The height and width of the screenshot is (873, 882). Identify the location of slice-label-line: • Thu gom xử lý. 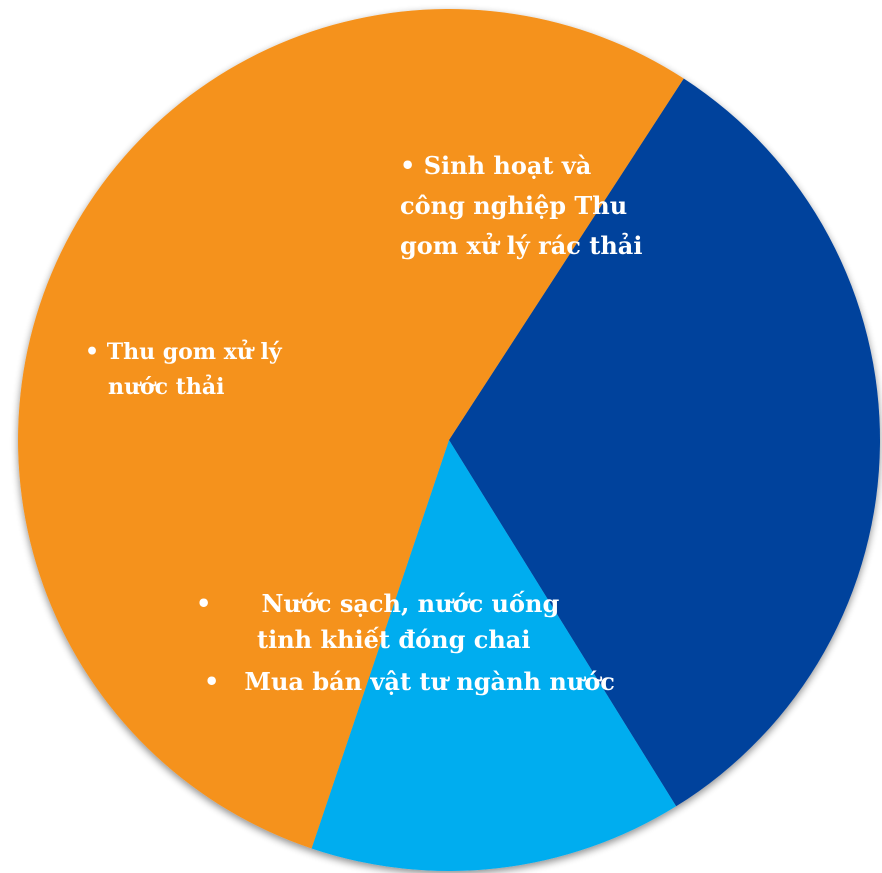
(184, 352).